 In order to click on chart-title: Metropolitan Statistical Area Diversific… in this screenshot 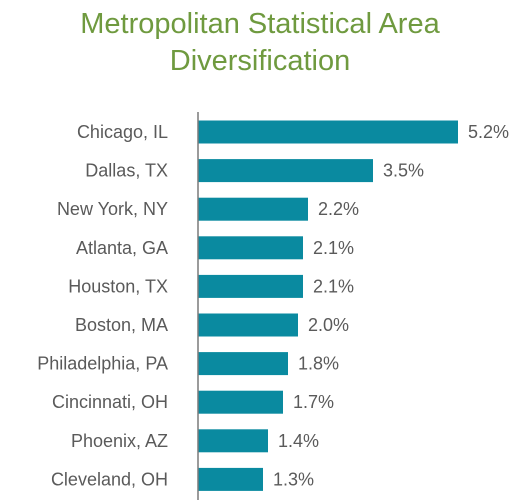, I will do `click(260, 43)`.